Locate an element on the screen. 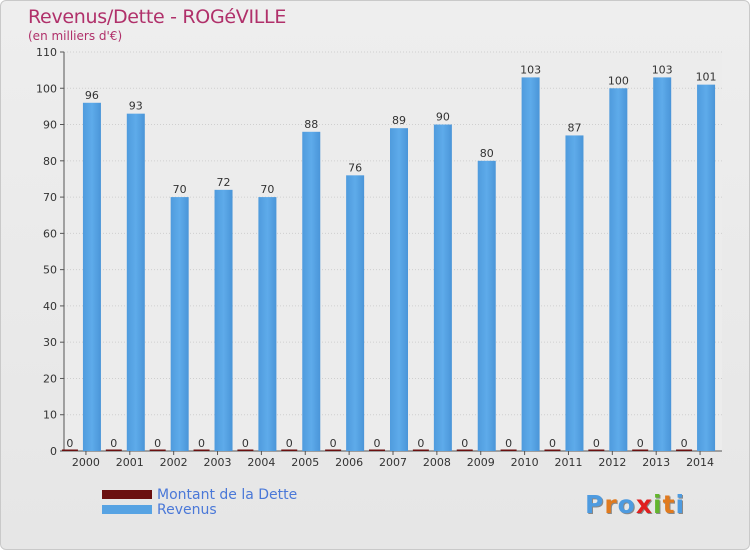  logo-letter: x is located at coordinates (644, 504).